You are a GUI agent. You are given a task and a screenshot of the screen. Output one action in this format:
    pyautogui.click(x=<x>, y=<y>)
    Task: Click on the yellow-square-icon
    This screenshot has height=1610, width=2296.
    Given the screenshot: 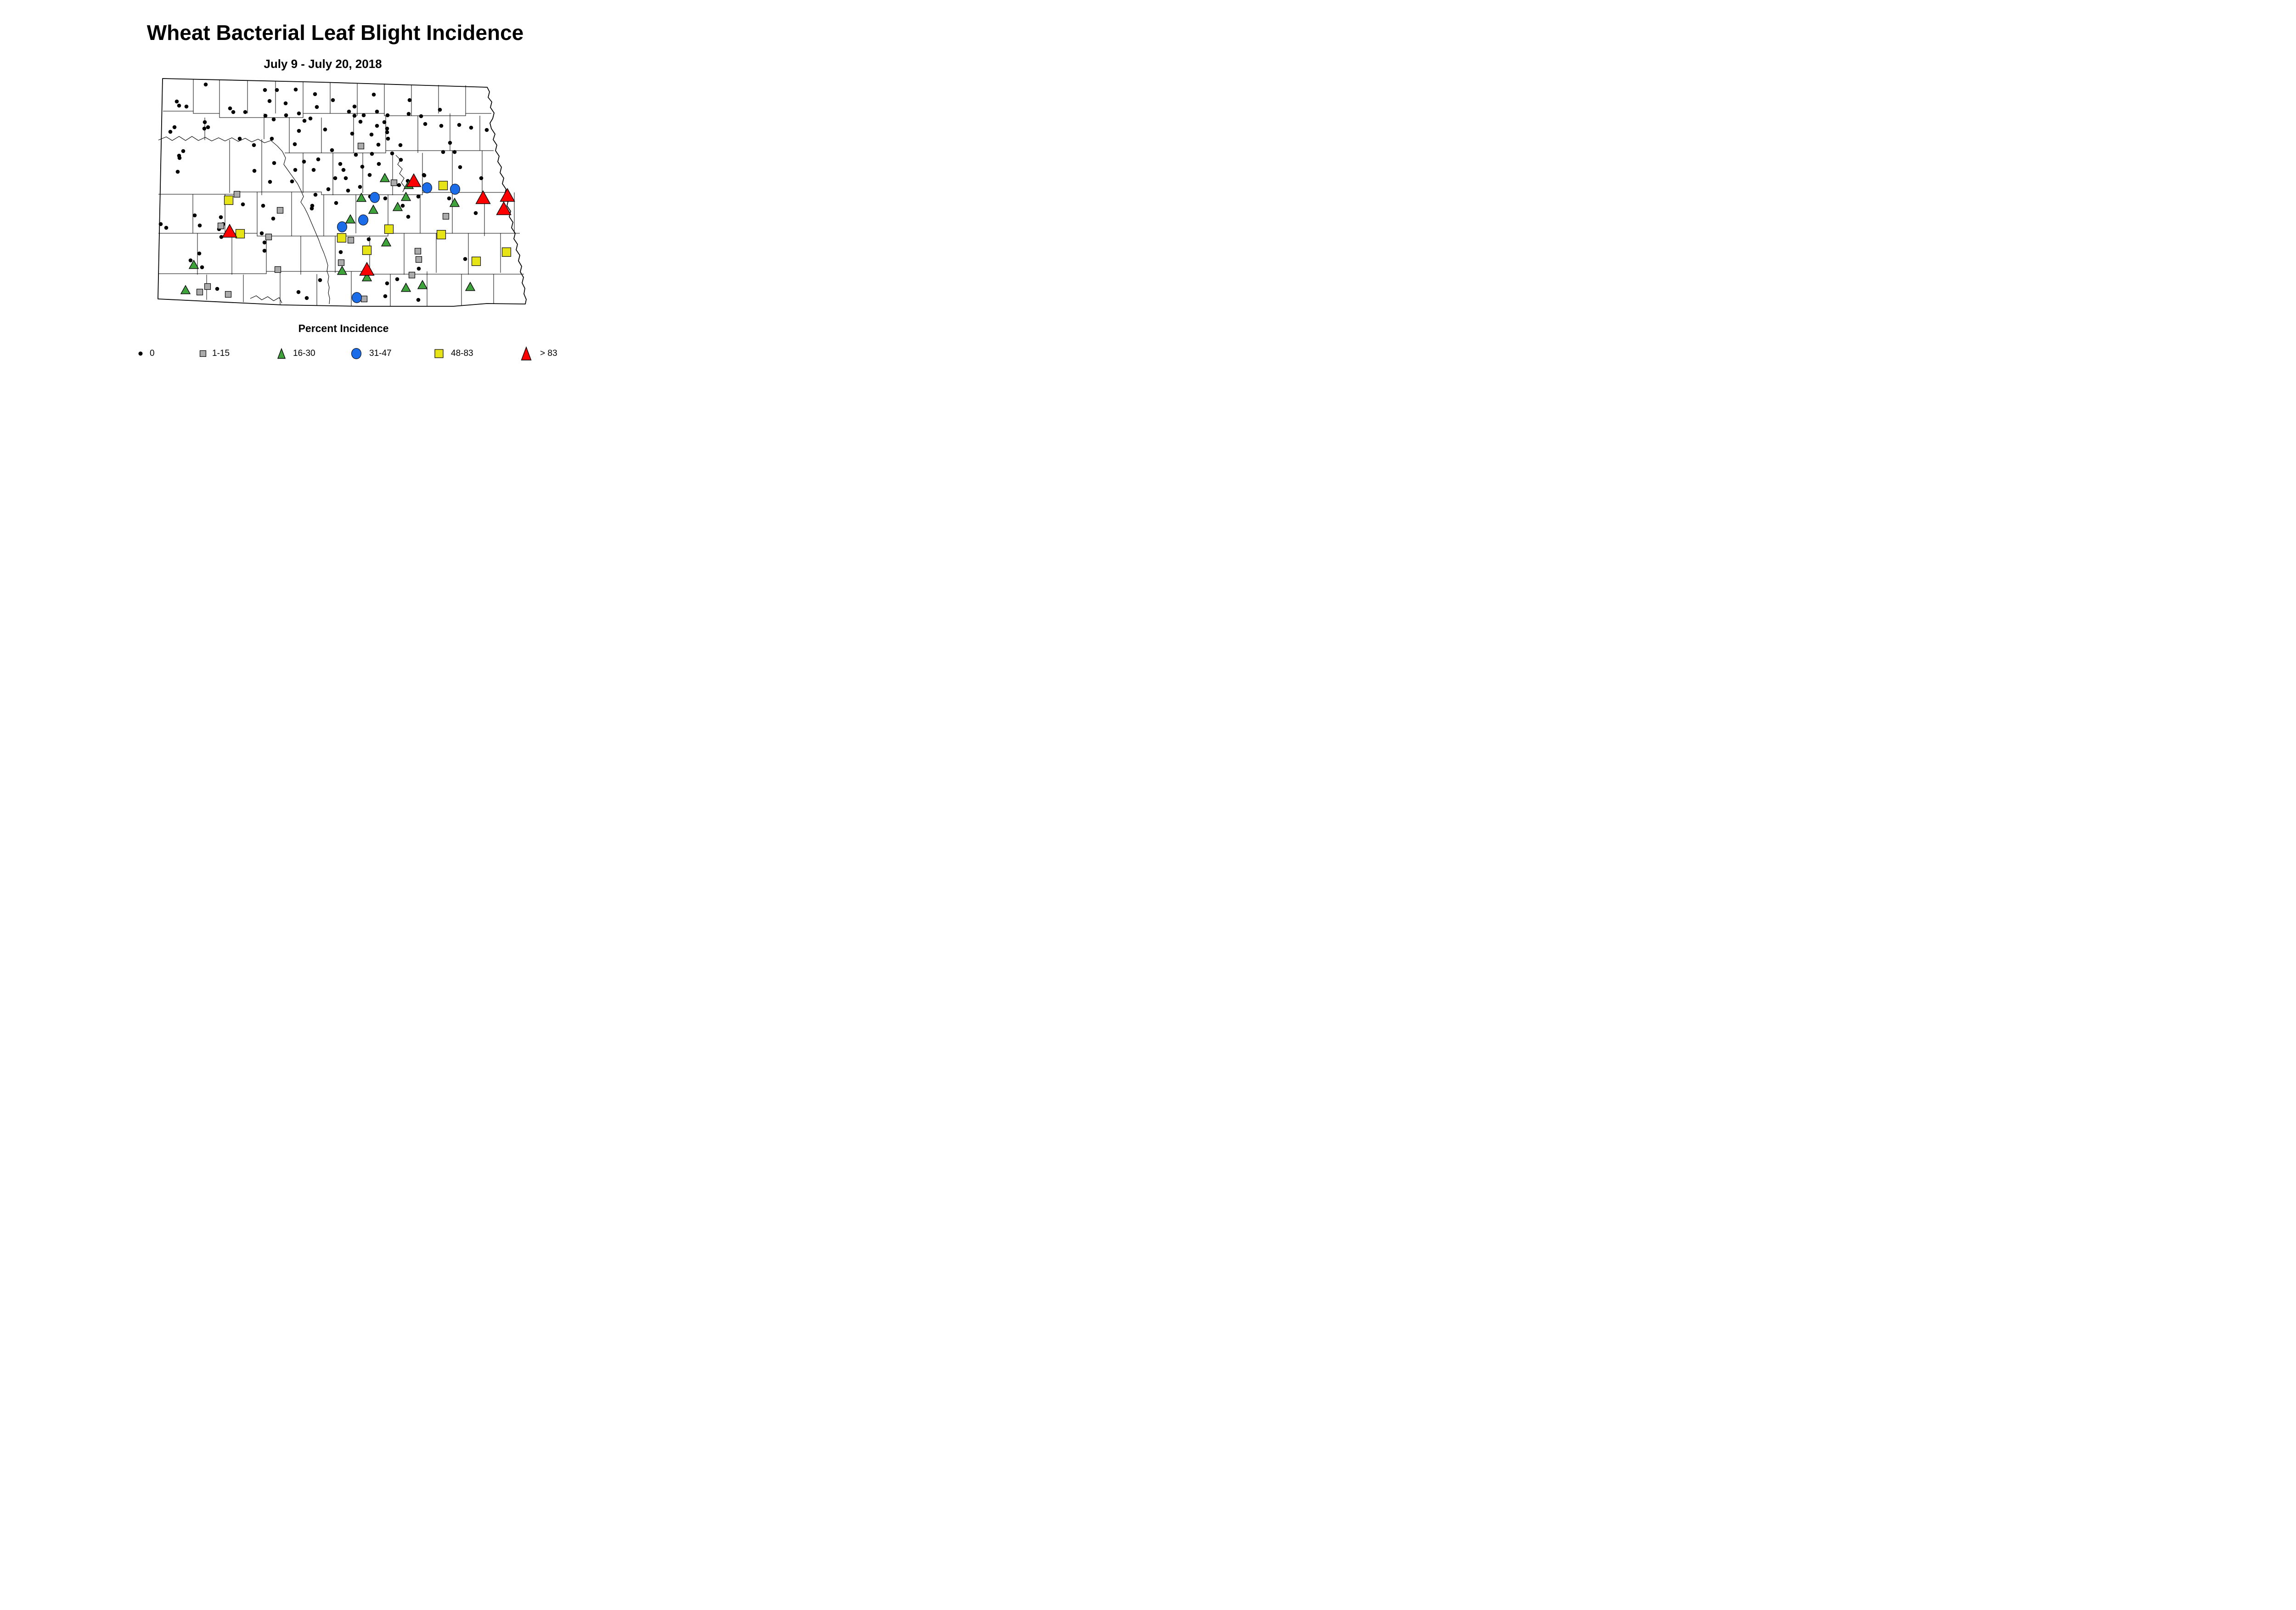 What is the action you would take?
    pyautogui.click(x=439, y=354)
    